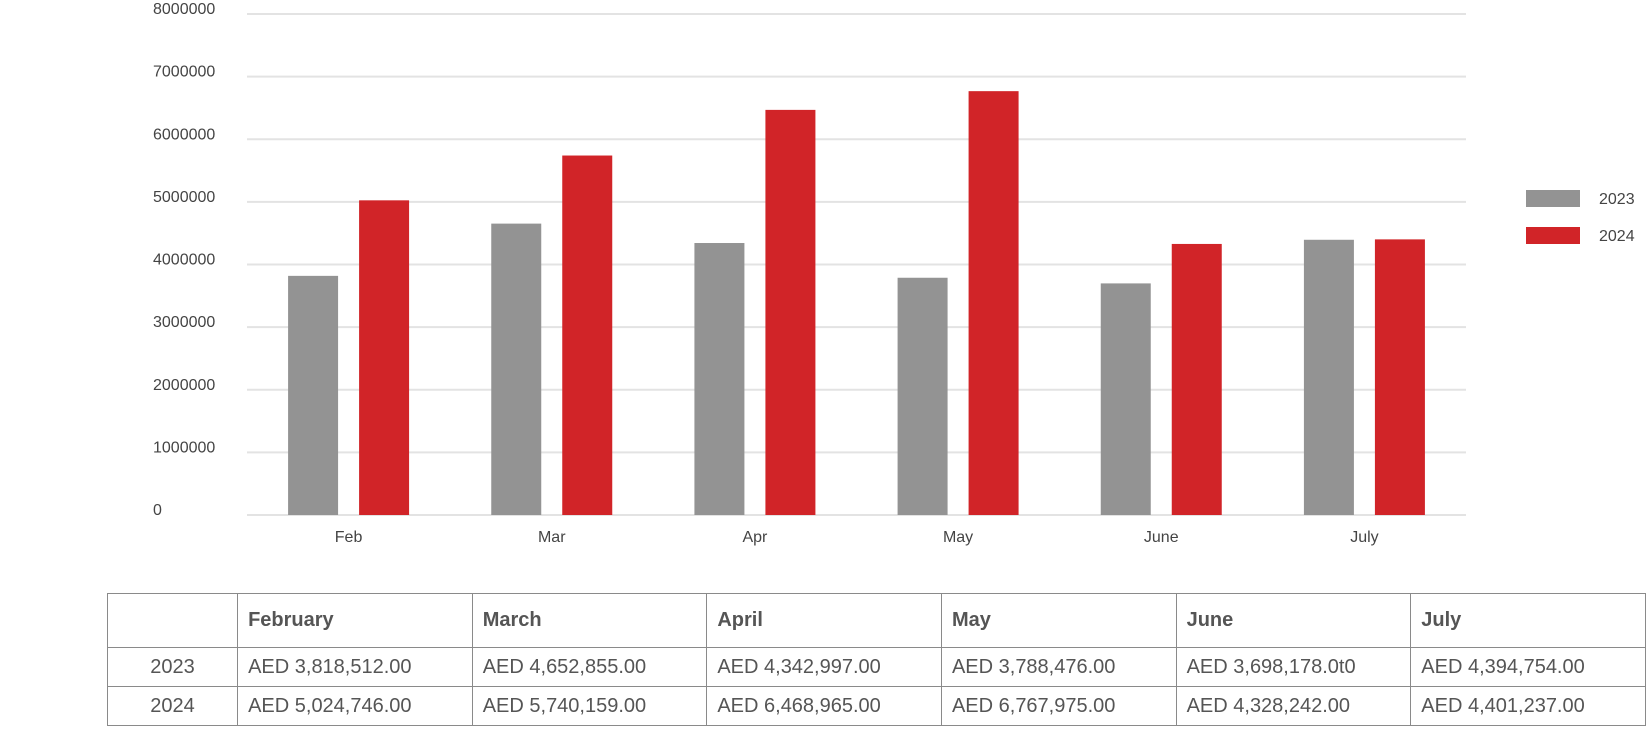  What do you see at coordinates (719, 379) in the screenshot?
I see `bar-2023-Apr` at bounding box center [719, 379].